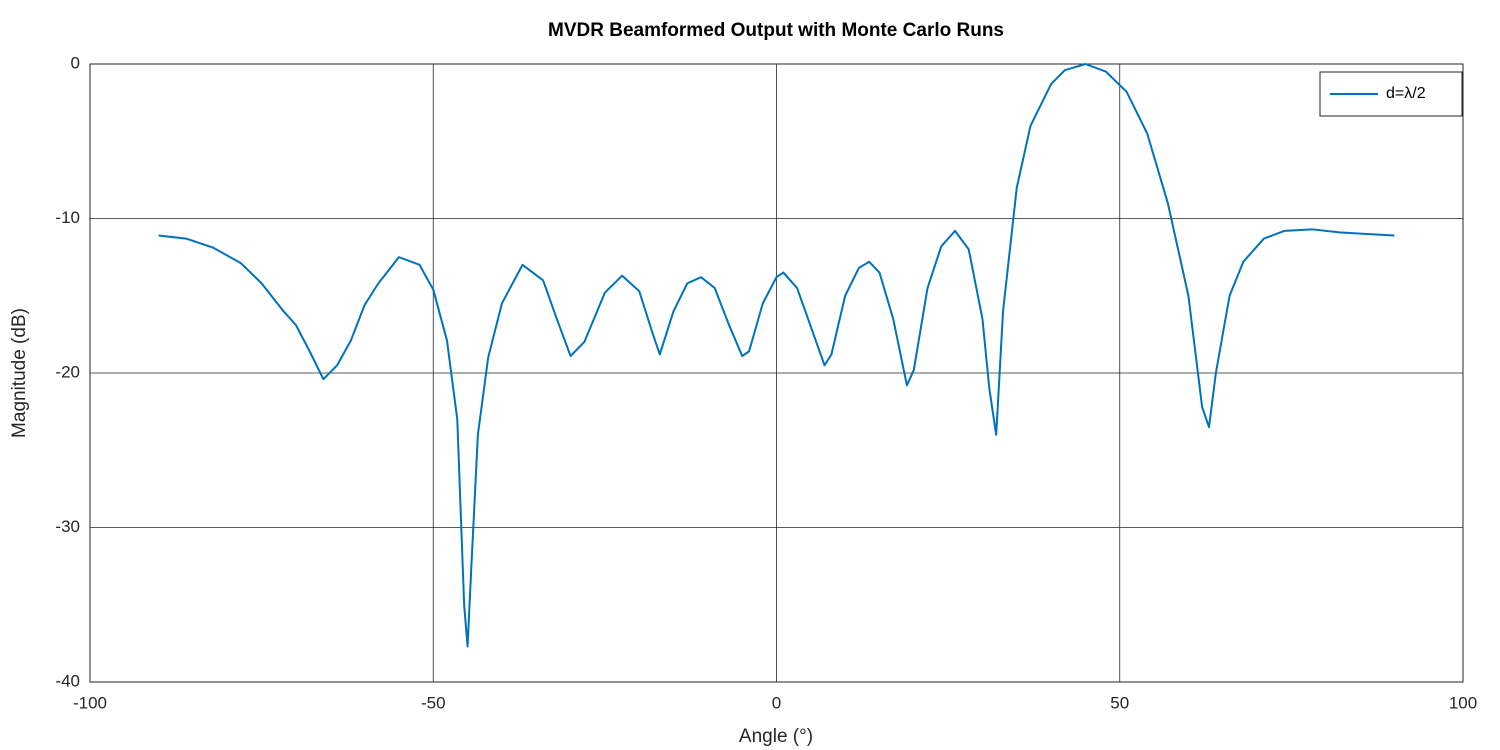 Image resolution: width=1500 pixels, height=750 pixels. I want to click on x-tick-label: 100, so click(1463, 702).